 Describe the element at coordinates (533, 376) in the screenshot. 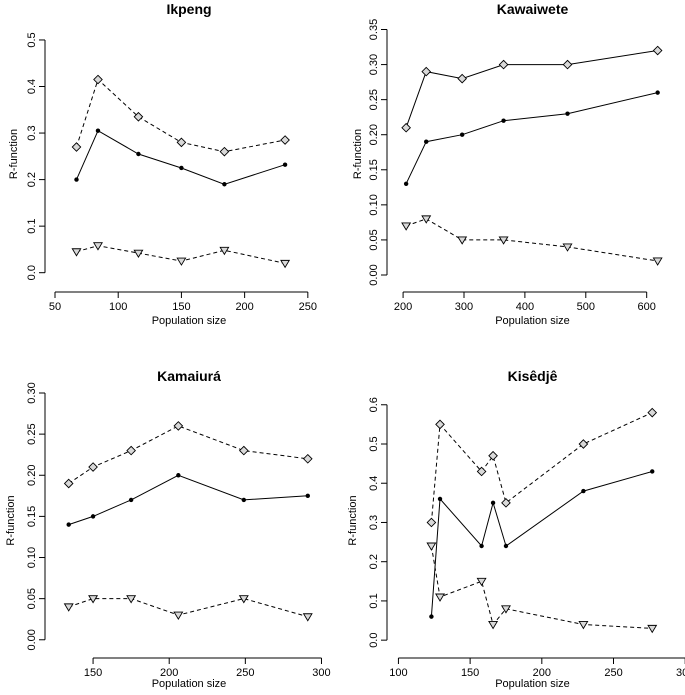

I see `panel-title: Kisêdjê` at that location.